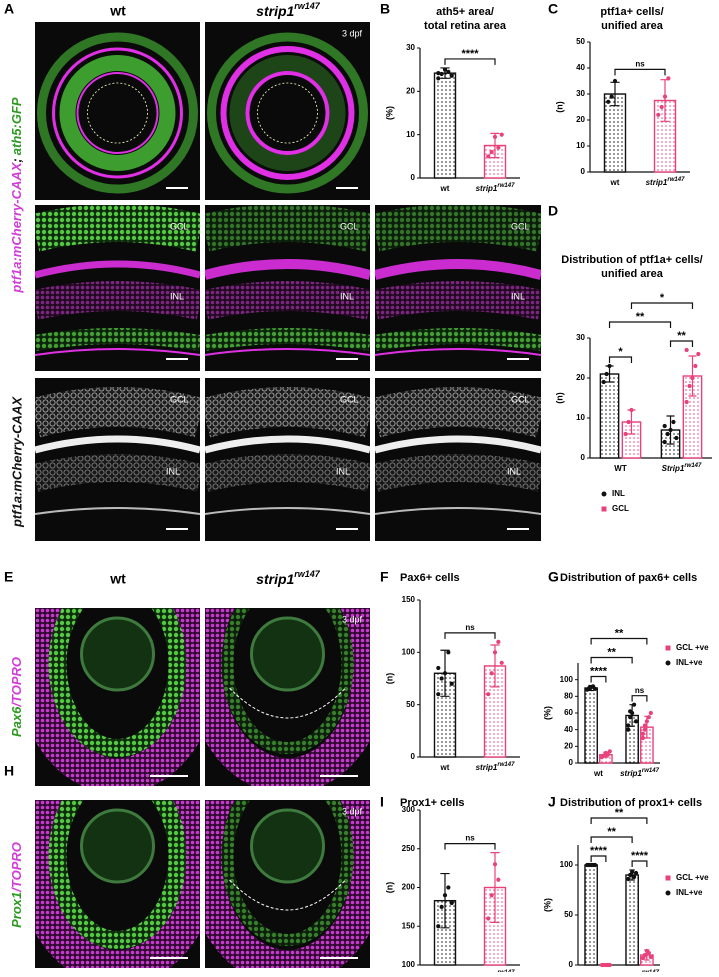  What do you see at coordinates (384, 577) in the screenshot?
I see `panel-letter: F` at bounding box center [384, 577].